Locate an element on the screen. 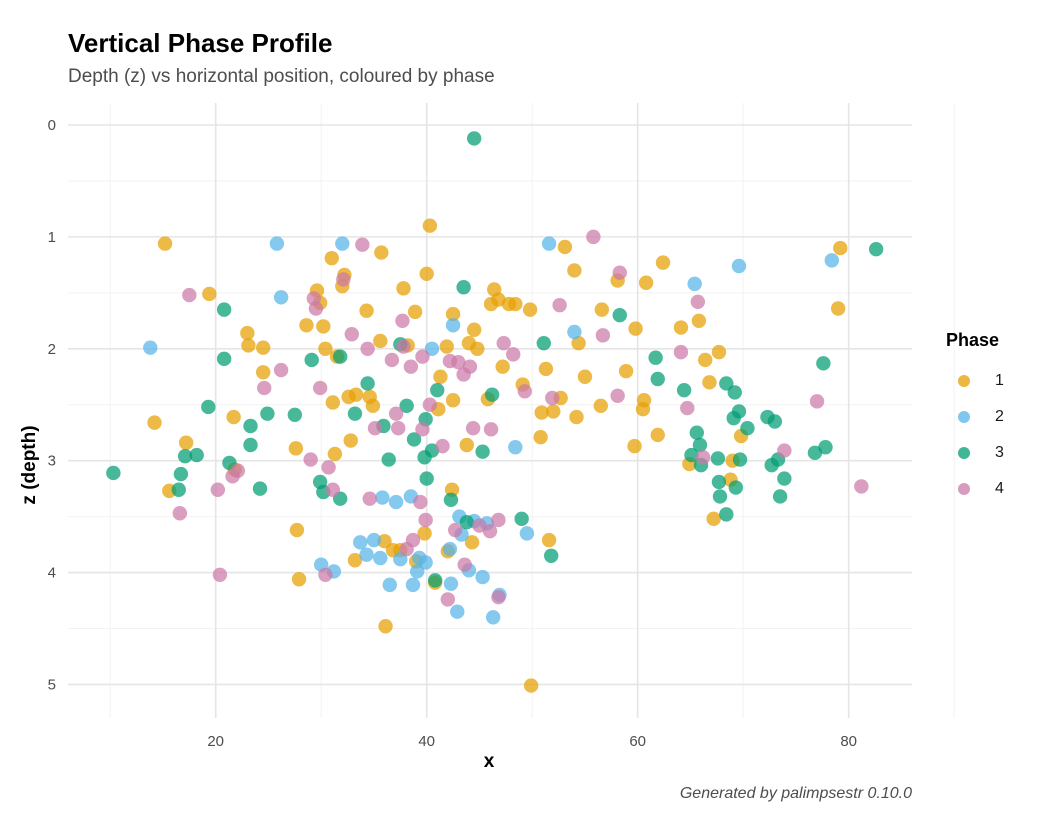 This screenshot has height=825, width=1050. legend-label: 4 is located at coordinates (999, 488).